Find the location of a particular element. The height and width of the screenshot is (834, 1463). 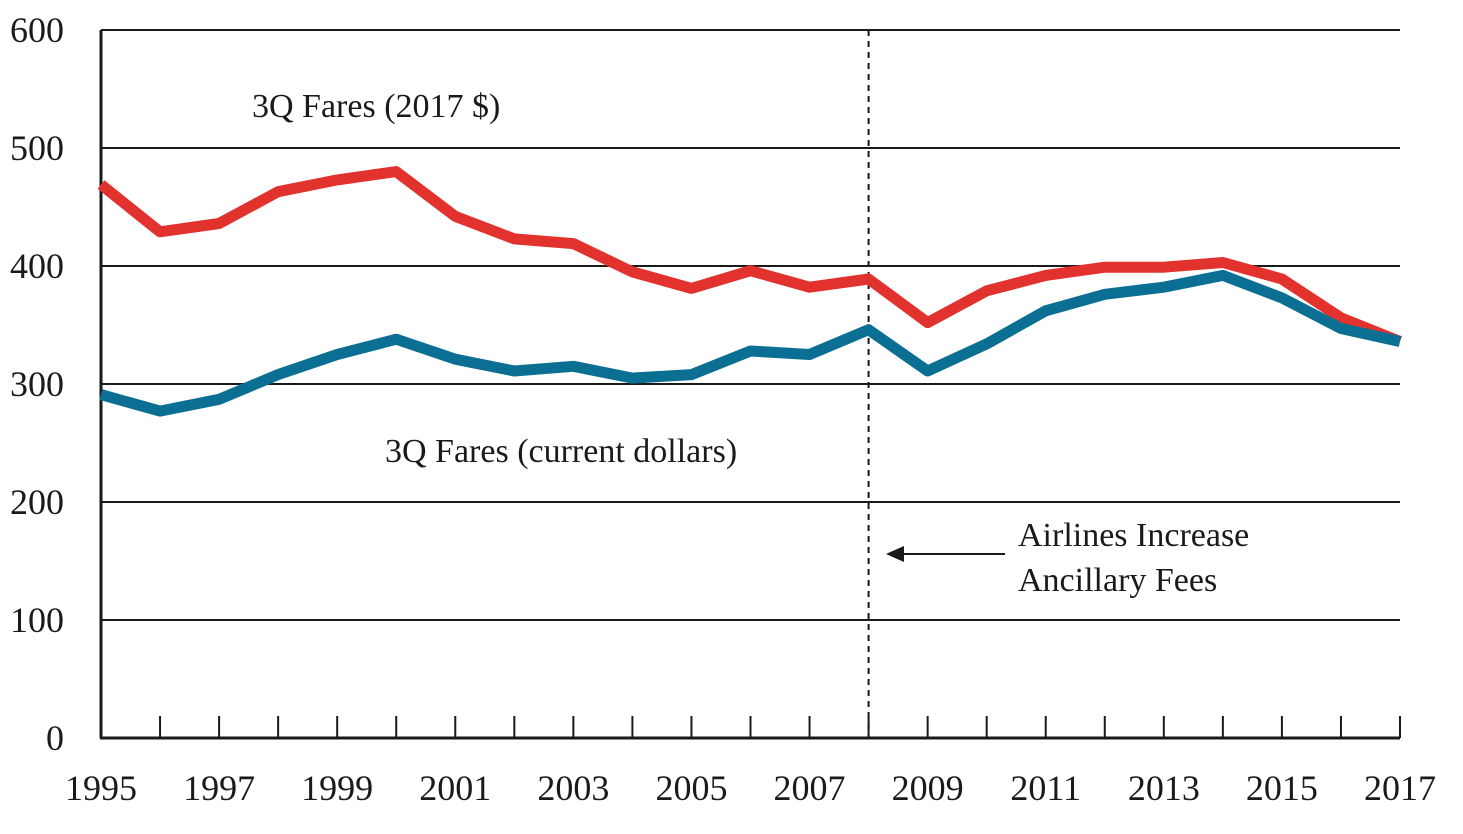

x-tick-label-2009: 2009 is located at coordinates (928, 788).